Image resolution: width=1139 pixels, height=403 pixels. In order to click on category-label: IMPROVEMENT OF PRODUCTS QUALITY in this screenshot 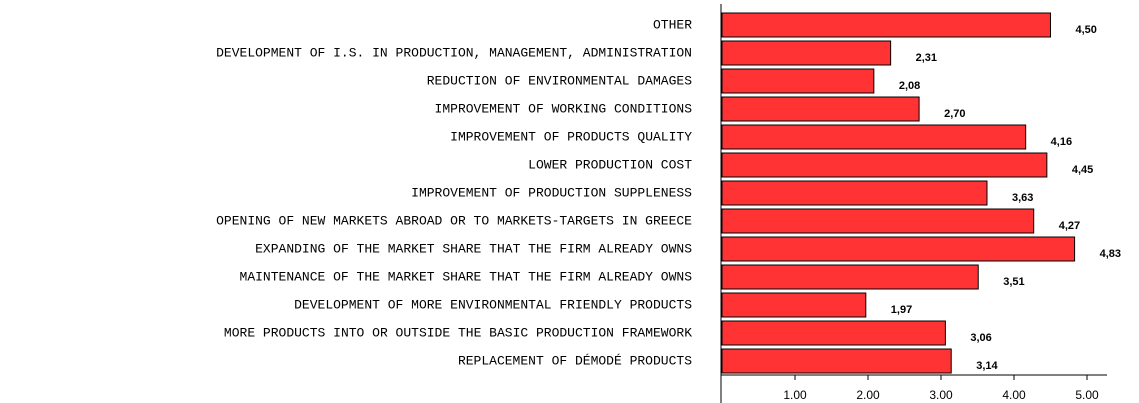, I will do `click(571, 136)`.